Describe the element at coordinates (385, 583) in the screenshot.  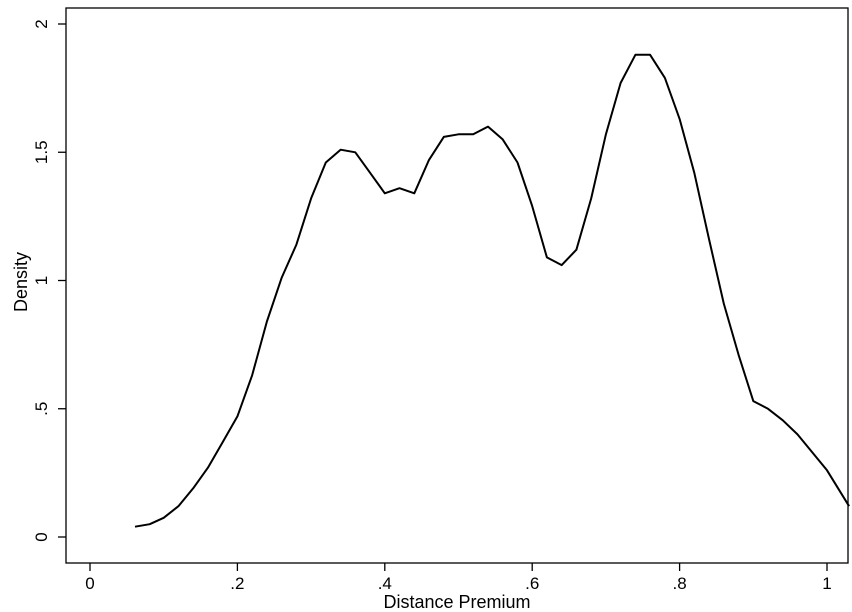
I see `x-tick-label: .4` at that location.